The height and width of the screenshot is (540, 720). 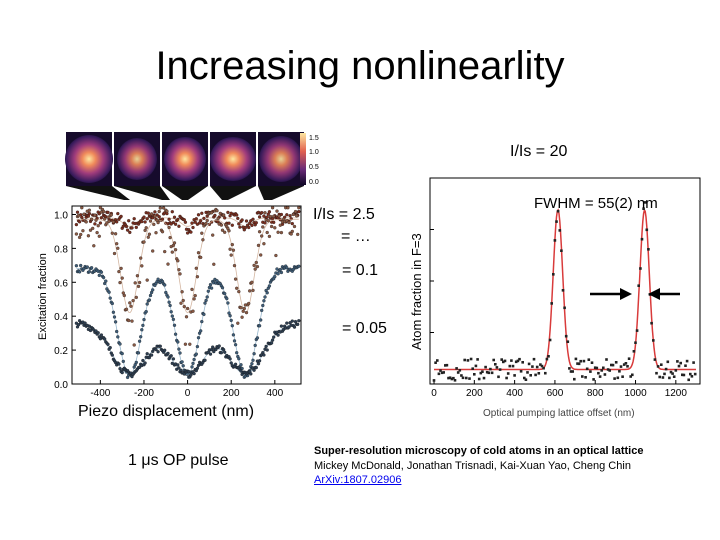 What do you see at coordinates (100, 393) in the screenshot?
I see `left-xtick-label: -400` at bounding box center [100, 393].